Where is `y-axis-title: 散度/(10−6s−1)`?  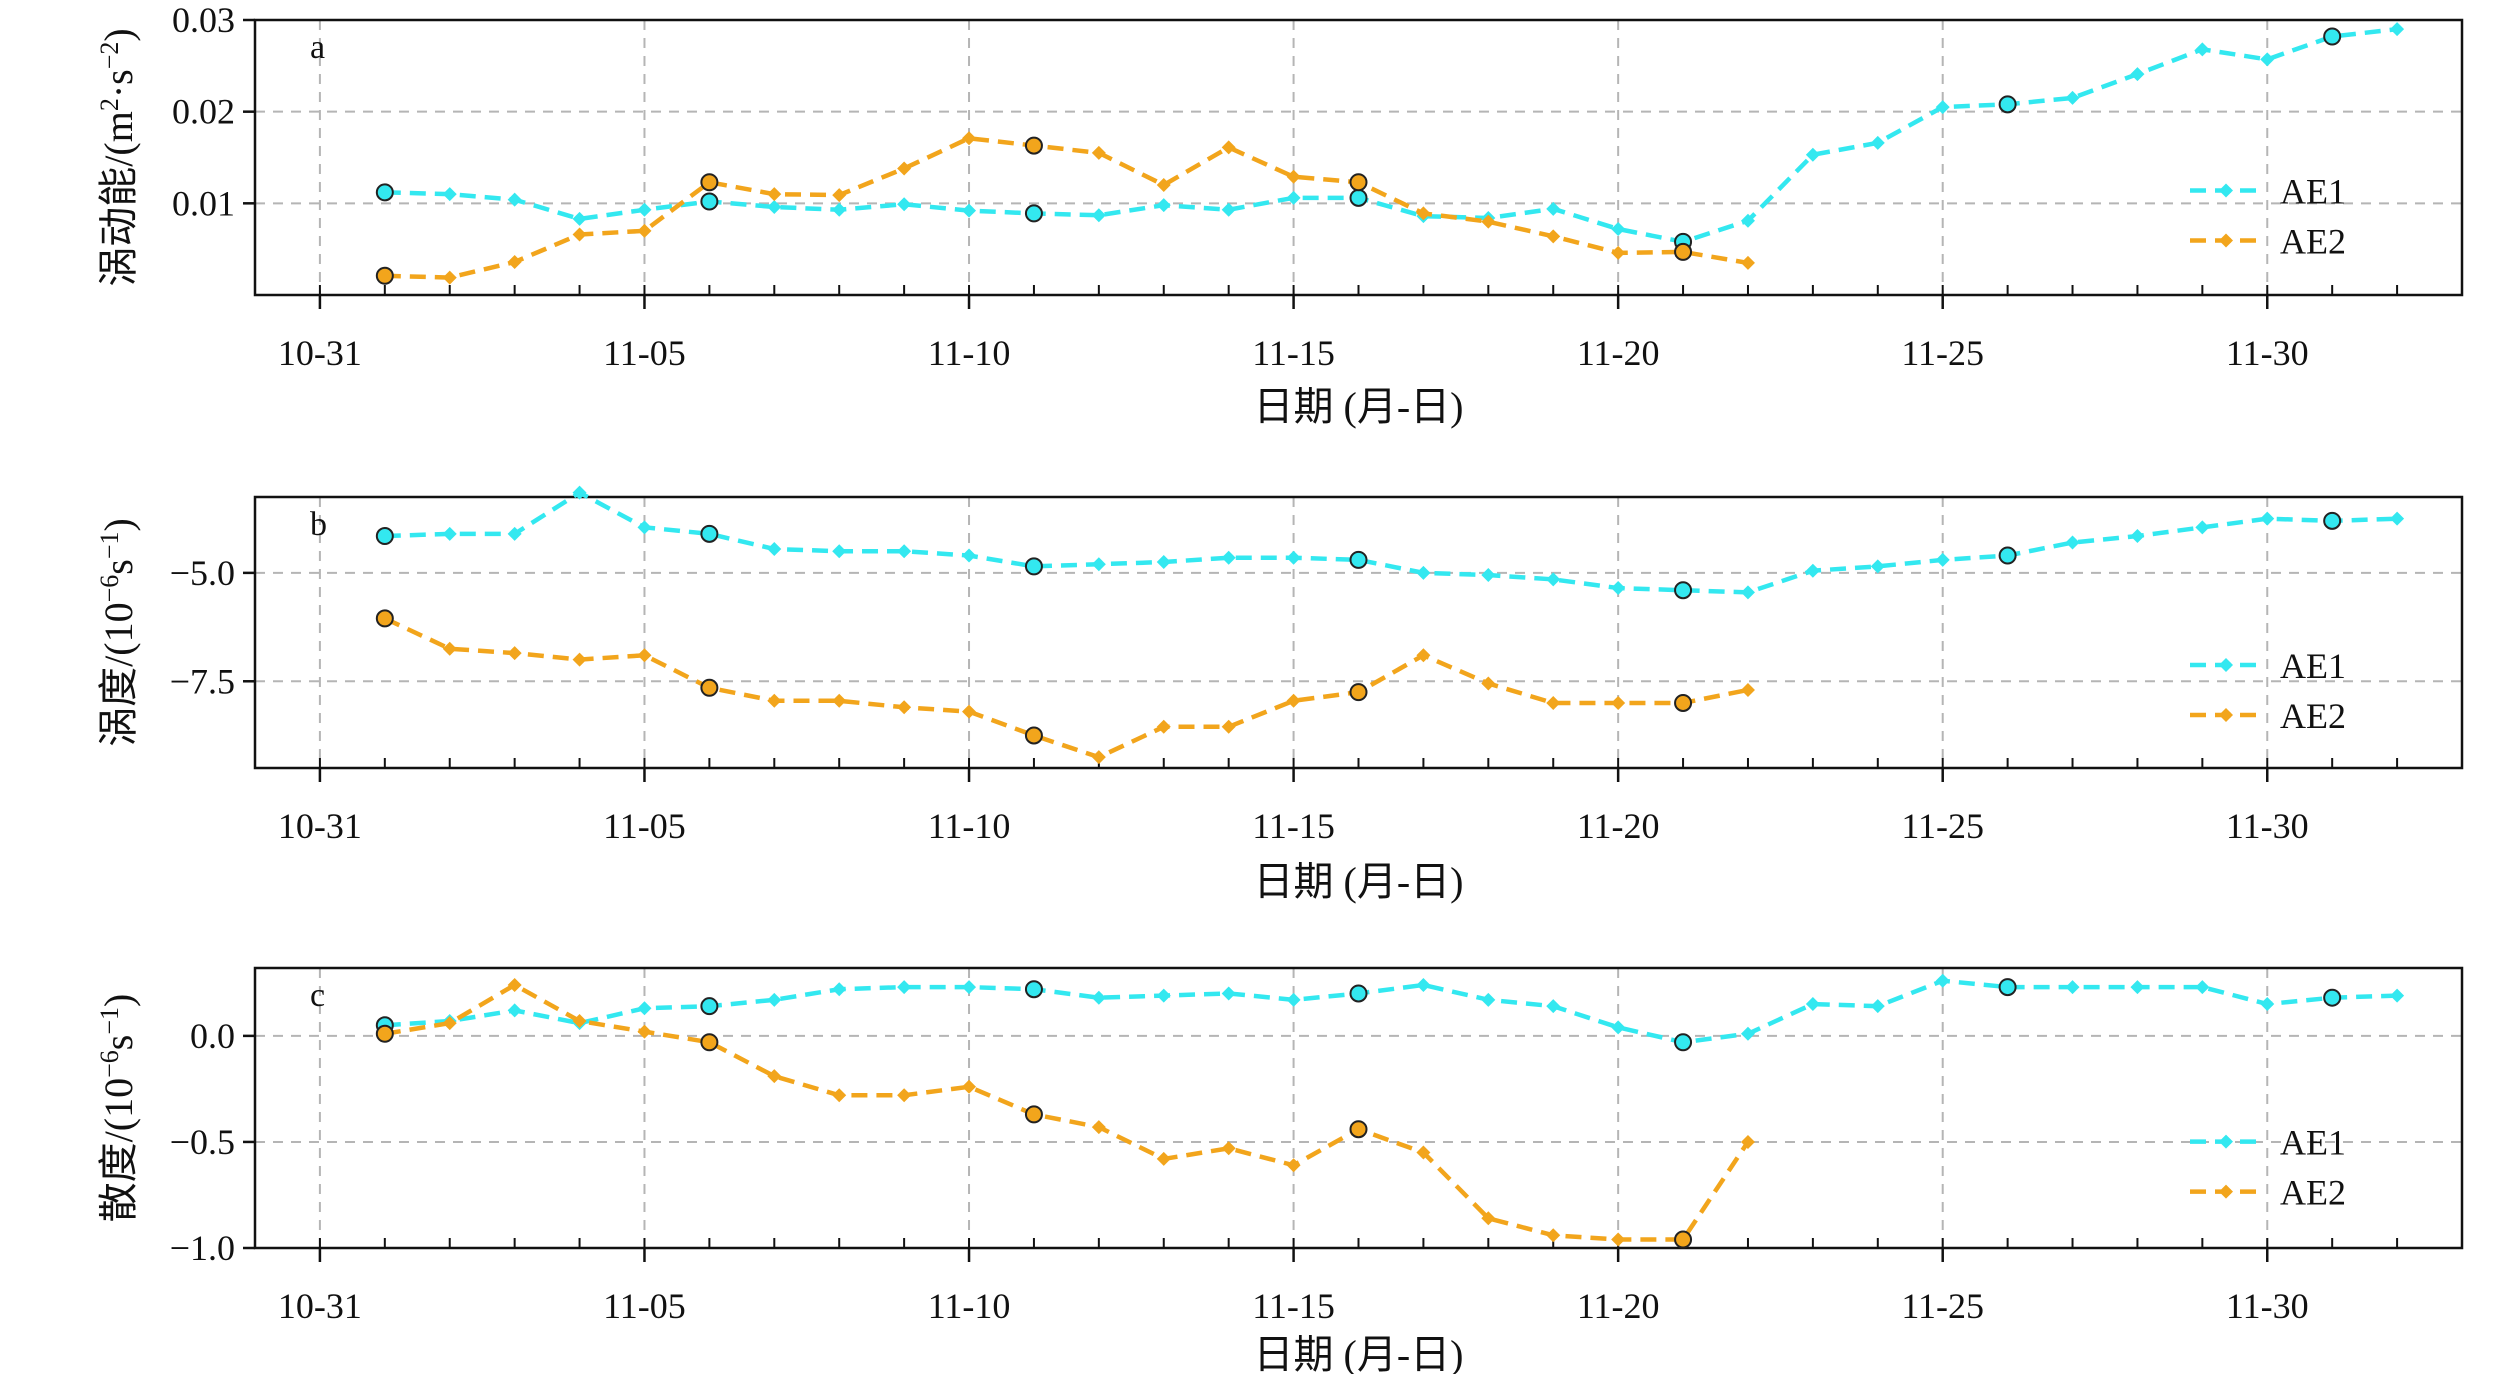
y-axis-title: 散度/(10−6s−1) is located at coordinates (118, 1108).